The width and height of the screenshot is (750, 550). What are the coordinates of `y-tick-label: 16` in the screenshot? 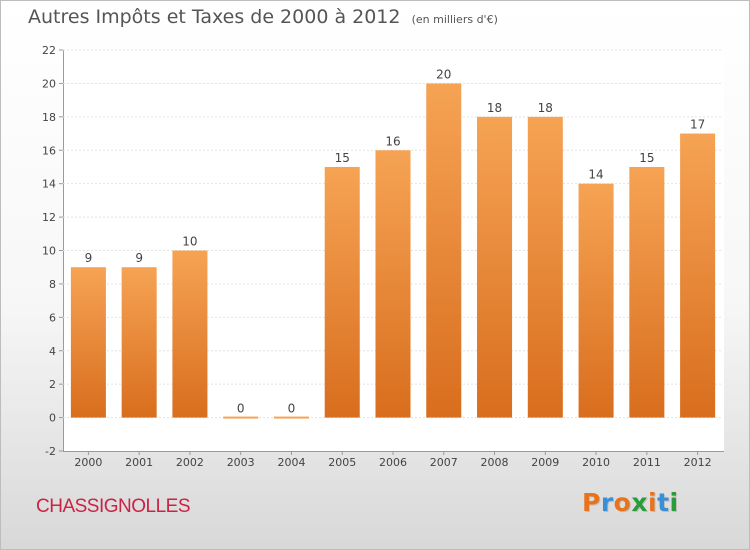 It's located at (49, 150).